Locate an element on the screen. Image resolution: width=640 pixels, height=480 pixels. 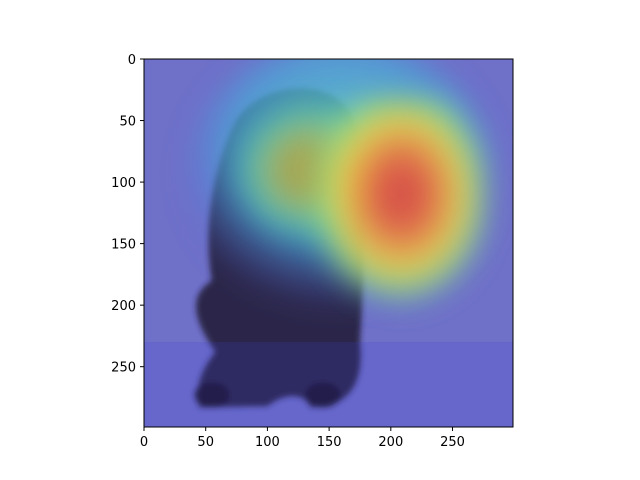
y-tick-label: 100 is located at coordinates (123, 183).